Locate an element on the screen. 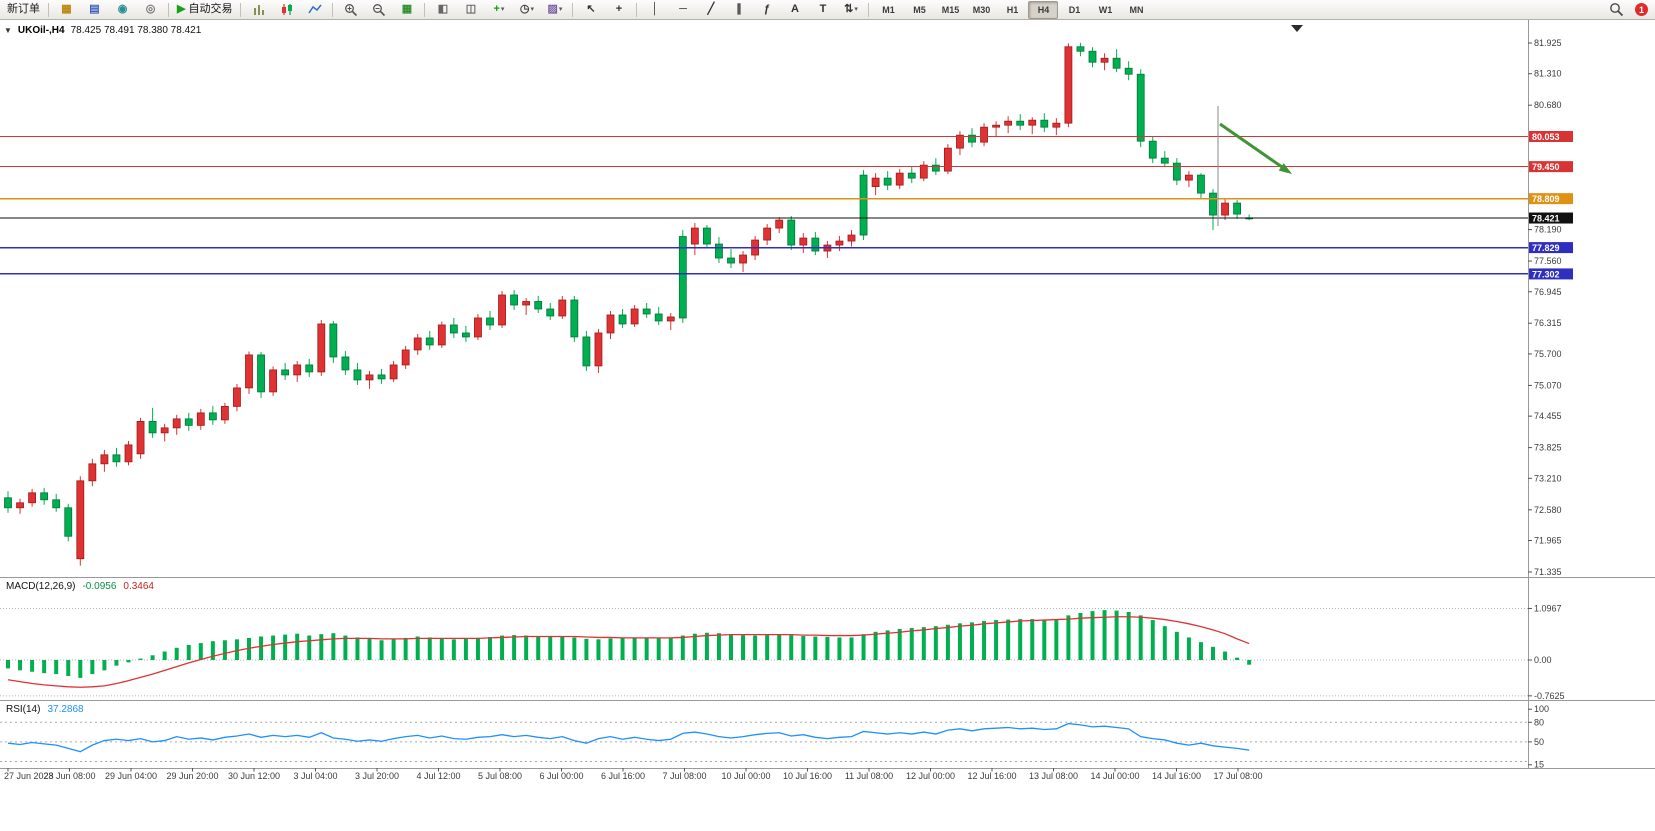 Image resolution: width=1655 pixels, height=831 pixels. indicators-icon: + ▾ is located at coordinates (498, 9).